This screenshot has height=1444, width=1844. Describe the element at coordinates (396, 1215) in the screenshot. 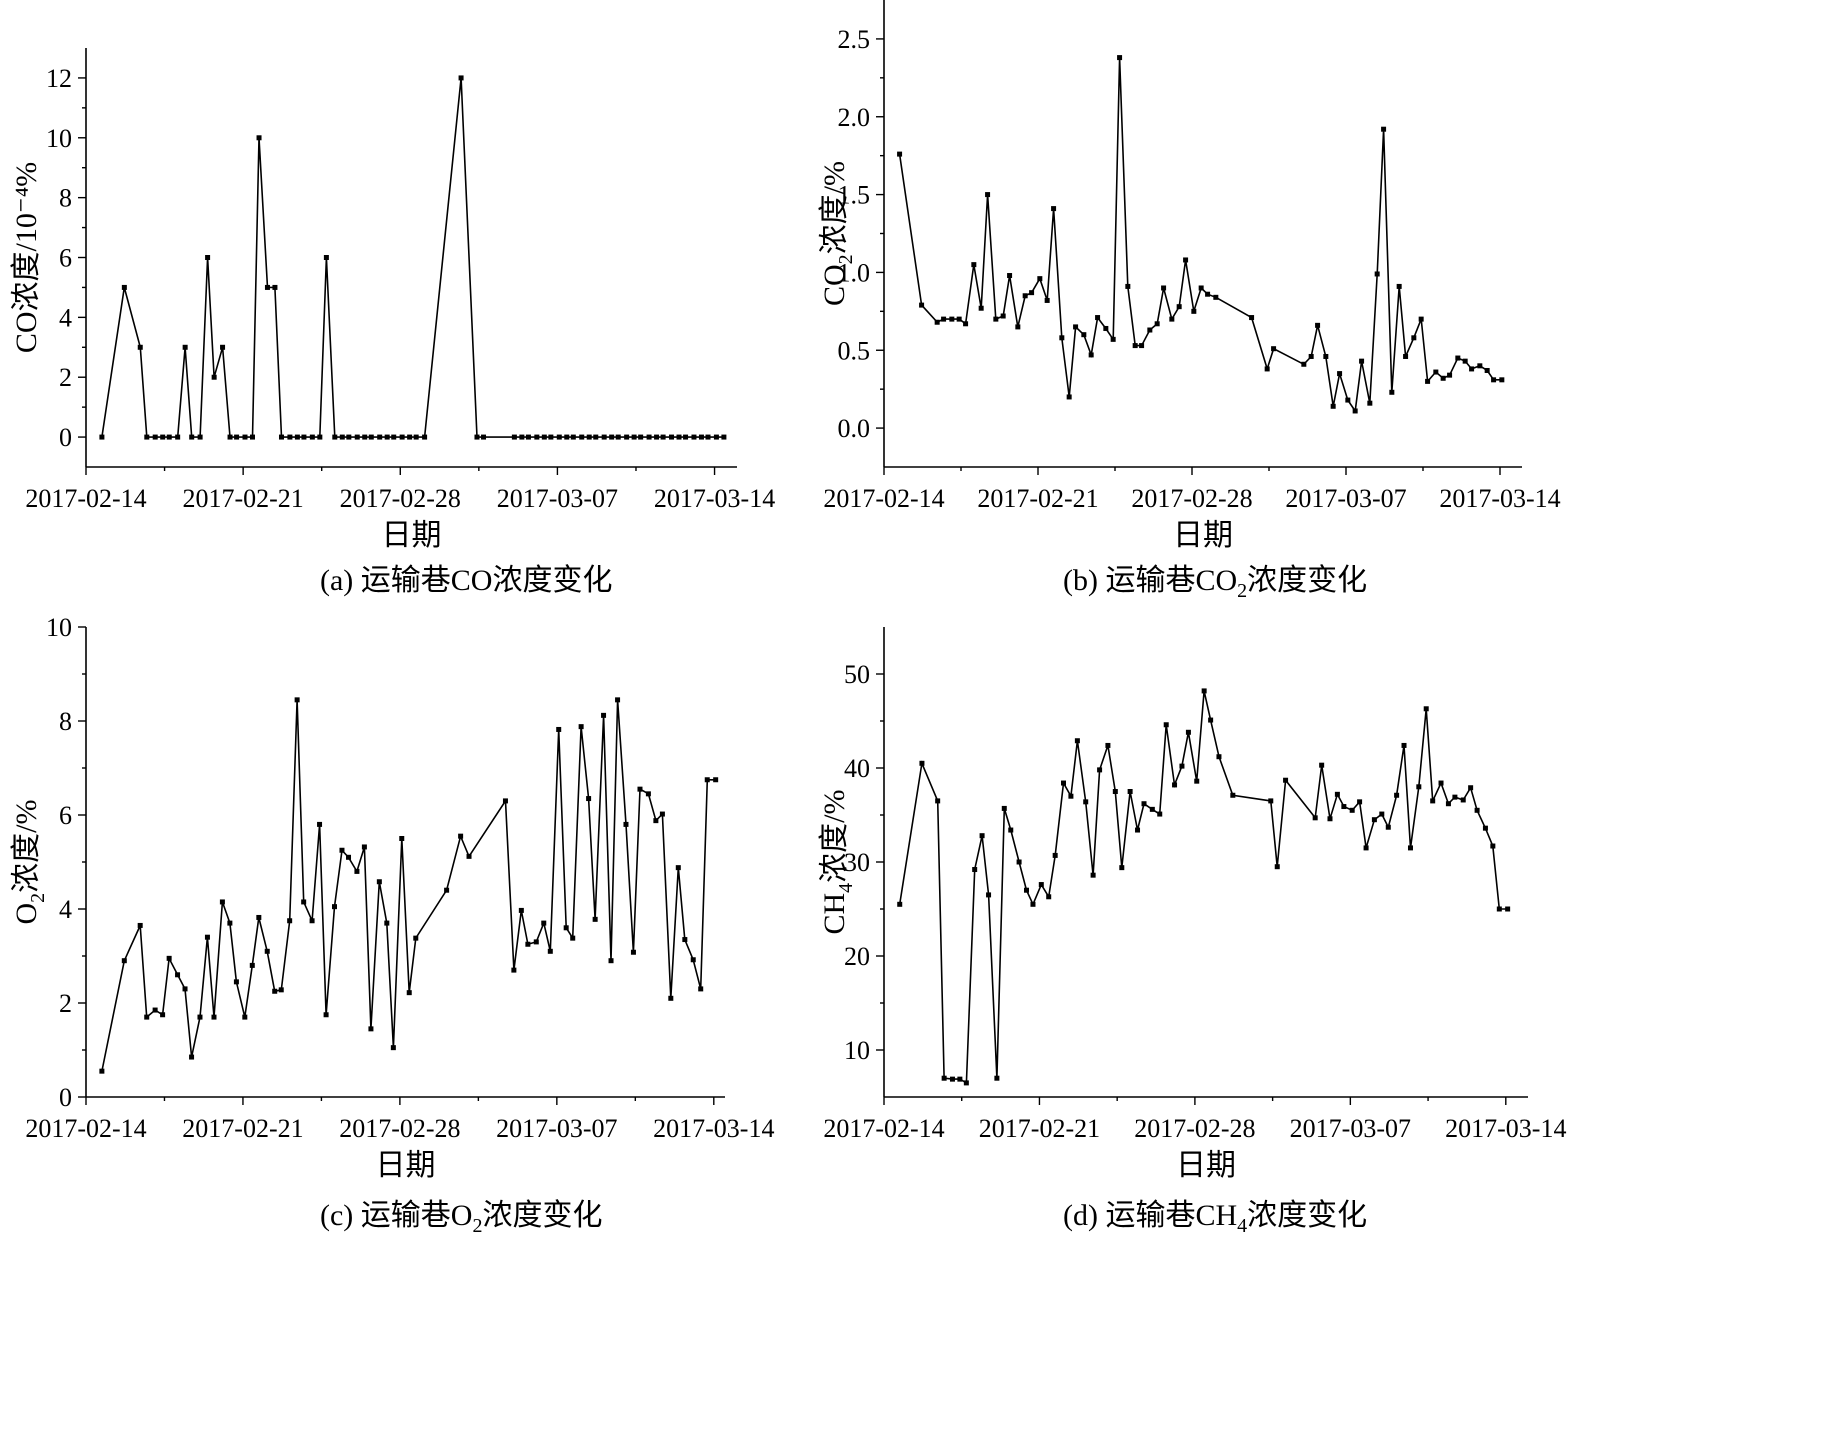

I see `caption-c-prefix: (c) 运输巷O` at that location.